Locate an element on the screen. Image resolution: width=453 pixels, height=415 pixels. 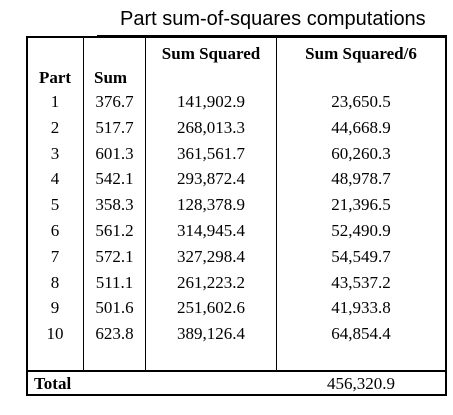
cell-sum-squared-6: 23,650.5 is located at coordinates (361, 101).